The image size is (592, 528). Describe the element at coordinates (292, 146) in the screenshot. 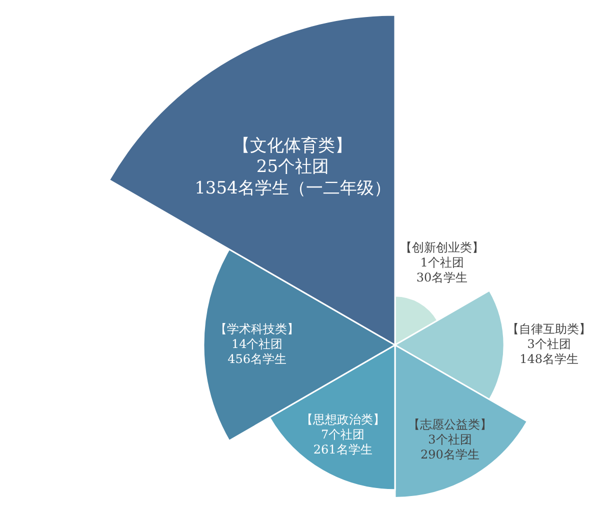

I see `category-label: 【文化体育类】` at that location.